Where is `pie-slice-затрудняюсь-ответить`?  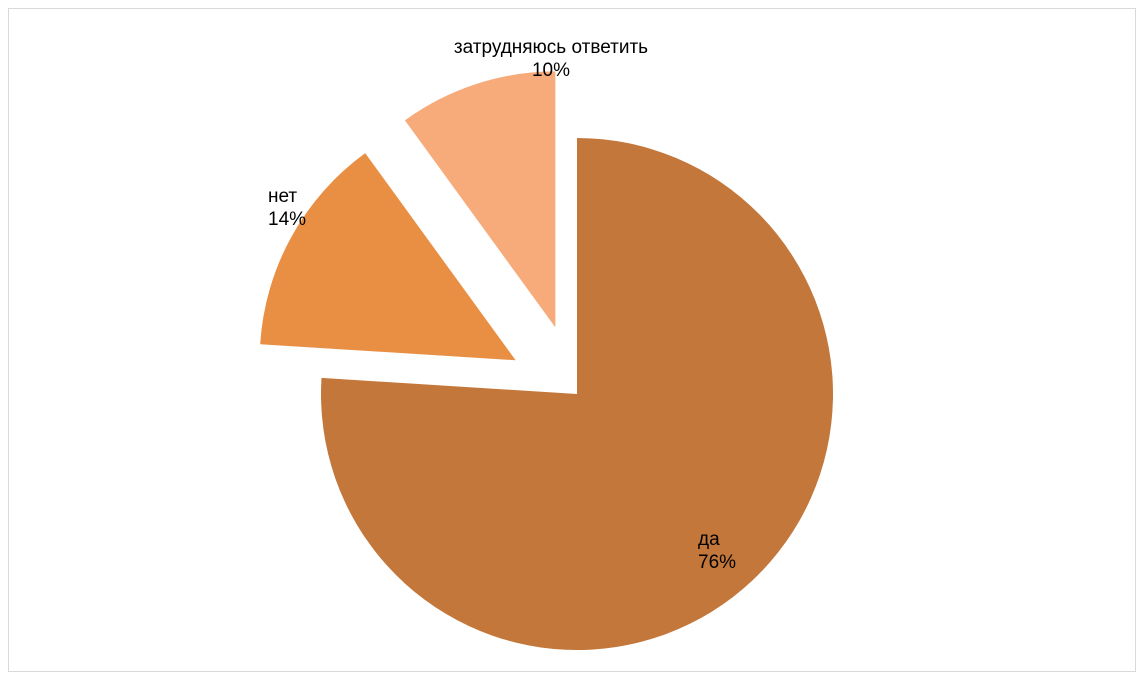
pie-slice-затрудняюсь-ответить is located at coordinates (480, 199).